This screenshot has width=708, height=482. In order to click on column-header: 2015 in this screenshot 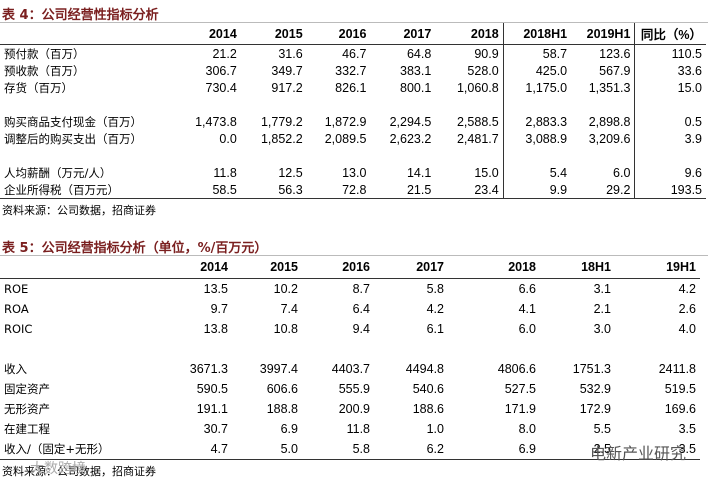, I will do `click(267, 267)`.